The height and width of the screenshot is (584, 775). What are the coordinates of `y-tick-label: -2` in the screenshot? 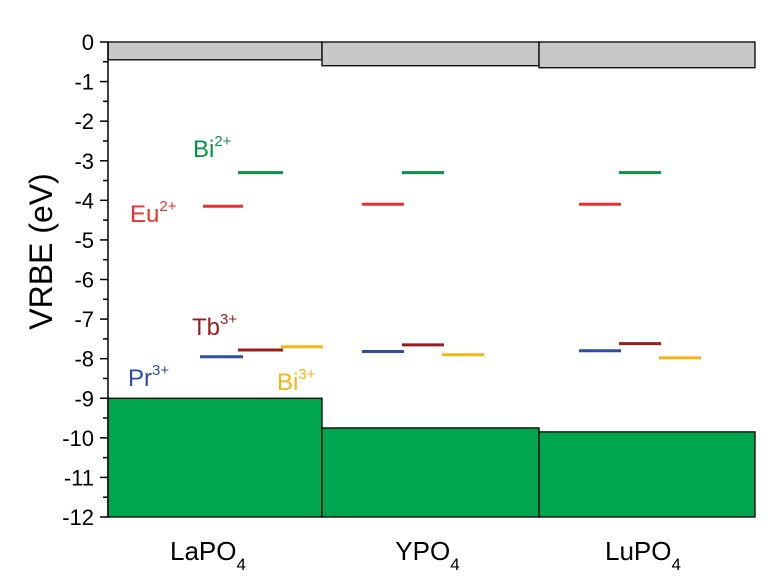 It's located at (84, 121).